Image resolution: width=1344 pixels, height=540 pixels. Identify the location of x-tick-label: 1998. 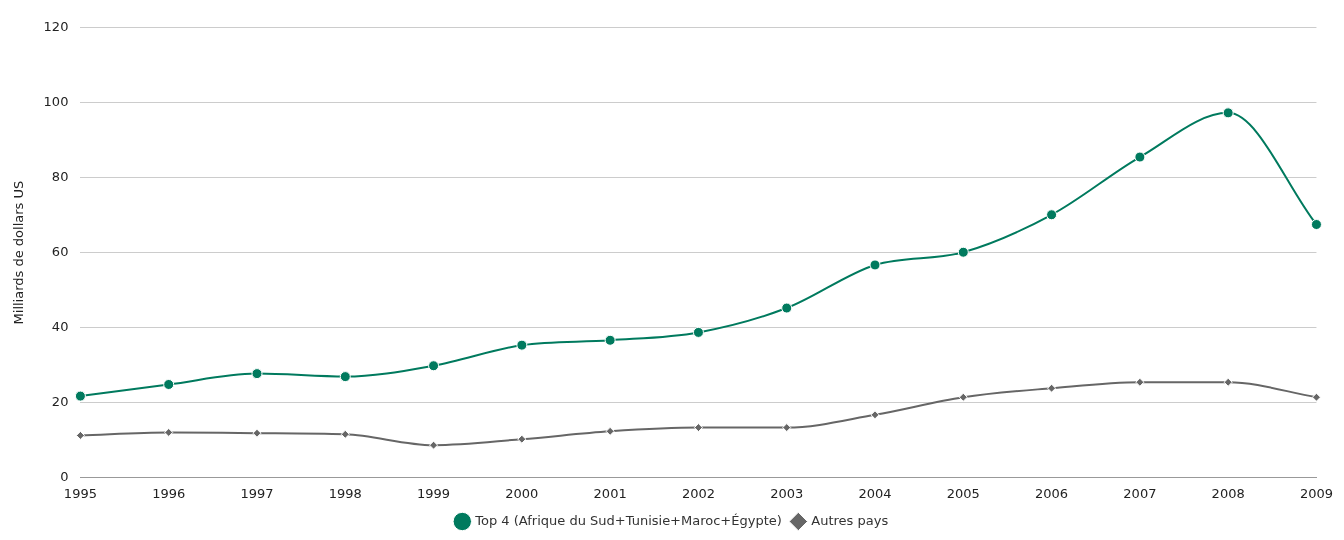
(345, 493).